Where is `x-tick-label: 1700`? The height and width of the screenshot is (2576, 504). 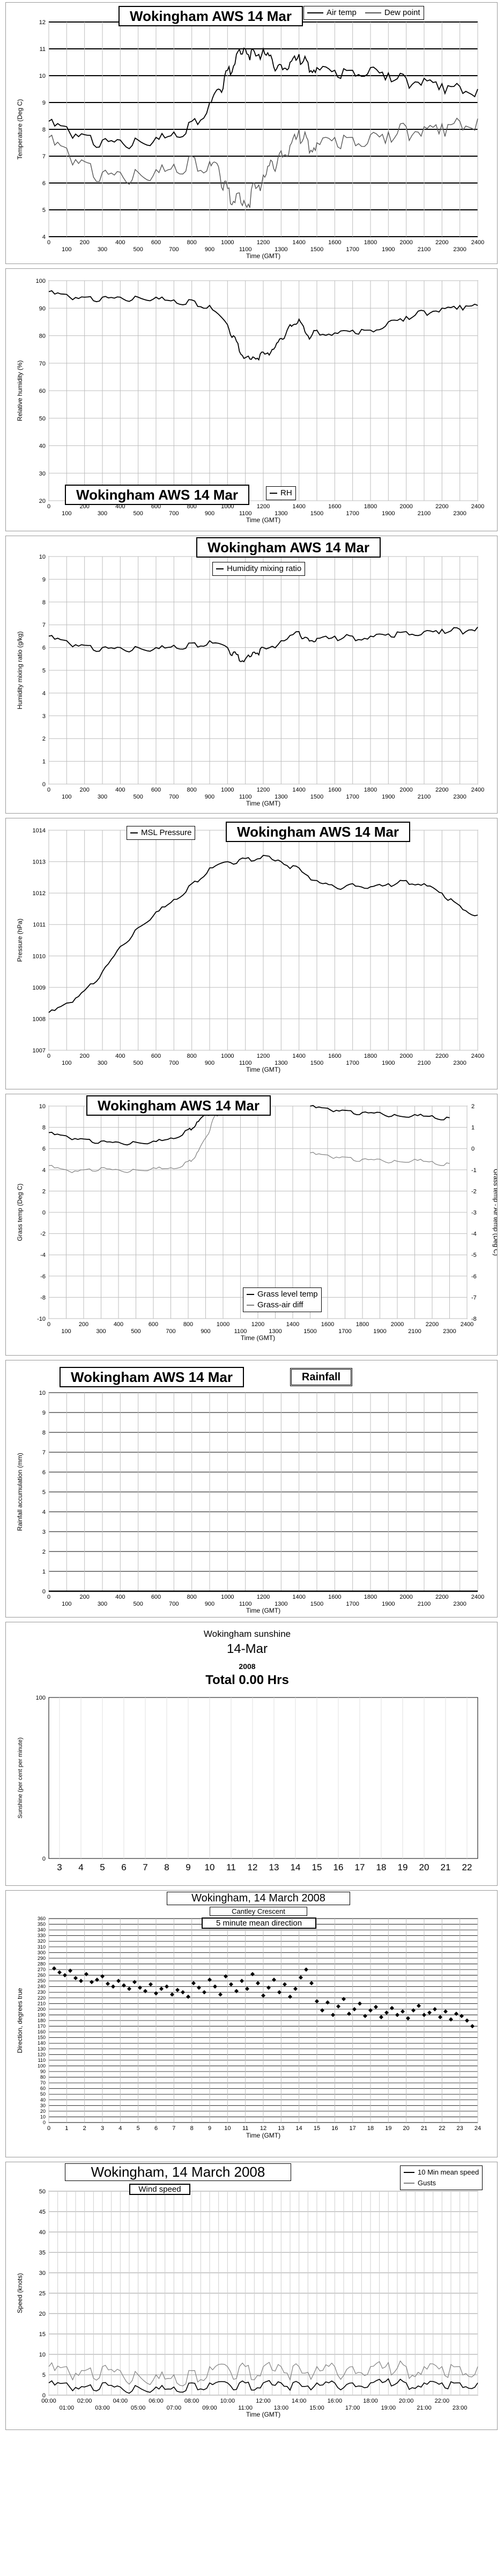
x-tick-label: 1700 is located at coordinates (352, 1063).